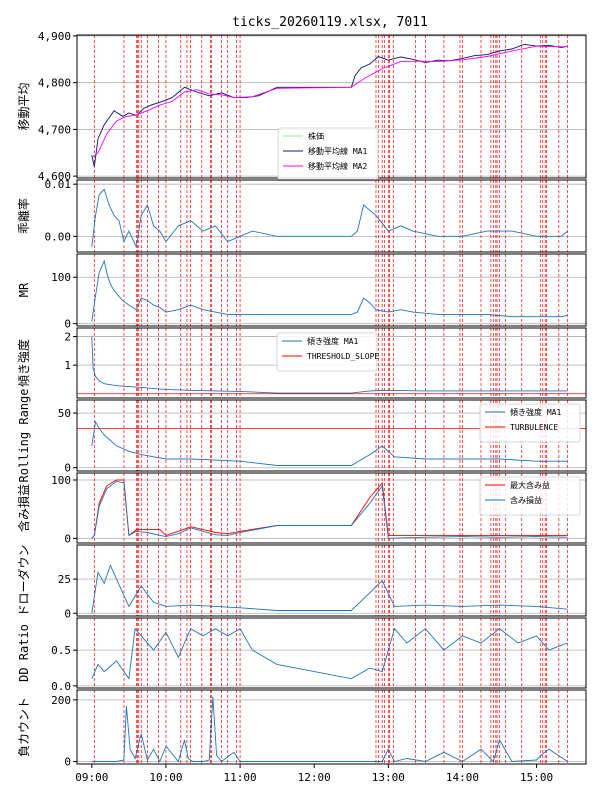 This screenshot has width=600, height=800. What do you see at coordinates (61, 686) in the screenshot?
I see `y-tick-label: 0.0` at bounding box center [61, 686].